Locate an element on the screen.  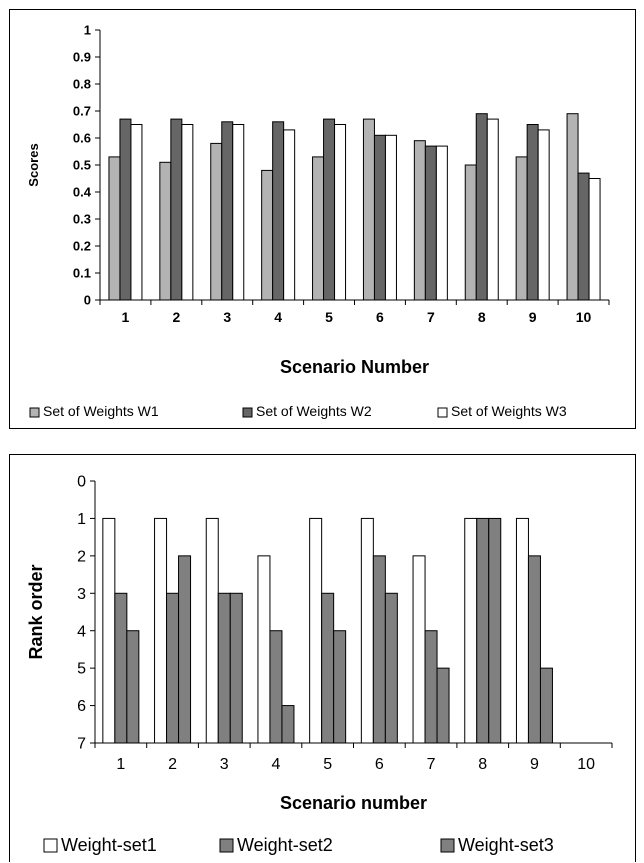
y-tick-label: 5 is located at coordinates (81, 669).